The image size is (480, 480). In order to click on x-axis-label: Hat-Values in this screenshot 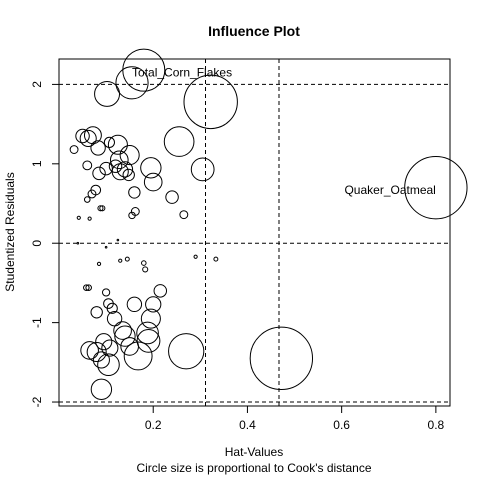, I will do `click(254, 452)`.